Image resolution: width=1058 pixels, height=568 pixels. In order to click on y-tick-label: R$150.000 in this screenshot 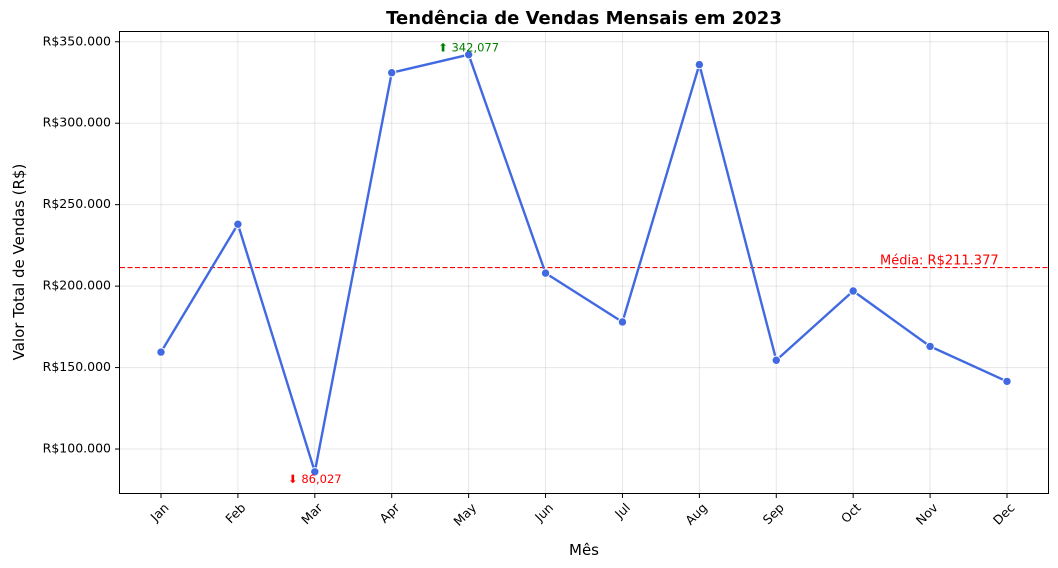, I will do `click(77, 366)`.